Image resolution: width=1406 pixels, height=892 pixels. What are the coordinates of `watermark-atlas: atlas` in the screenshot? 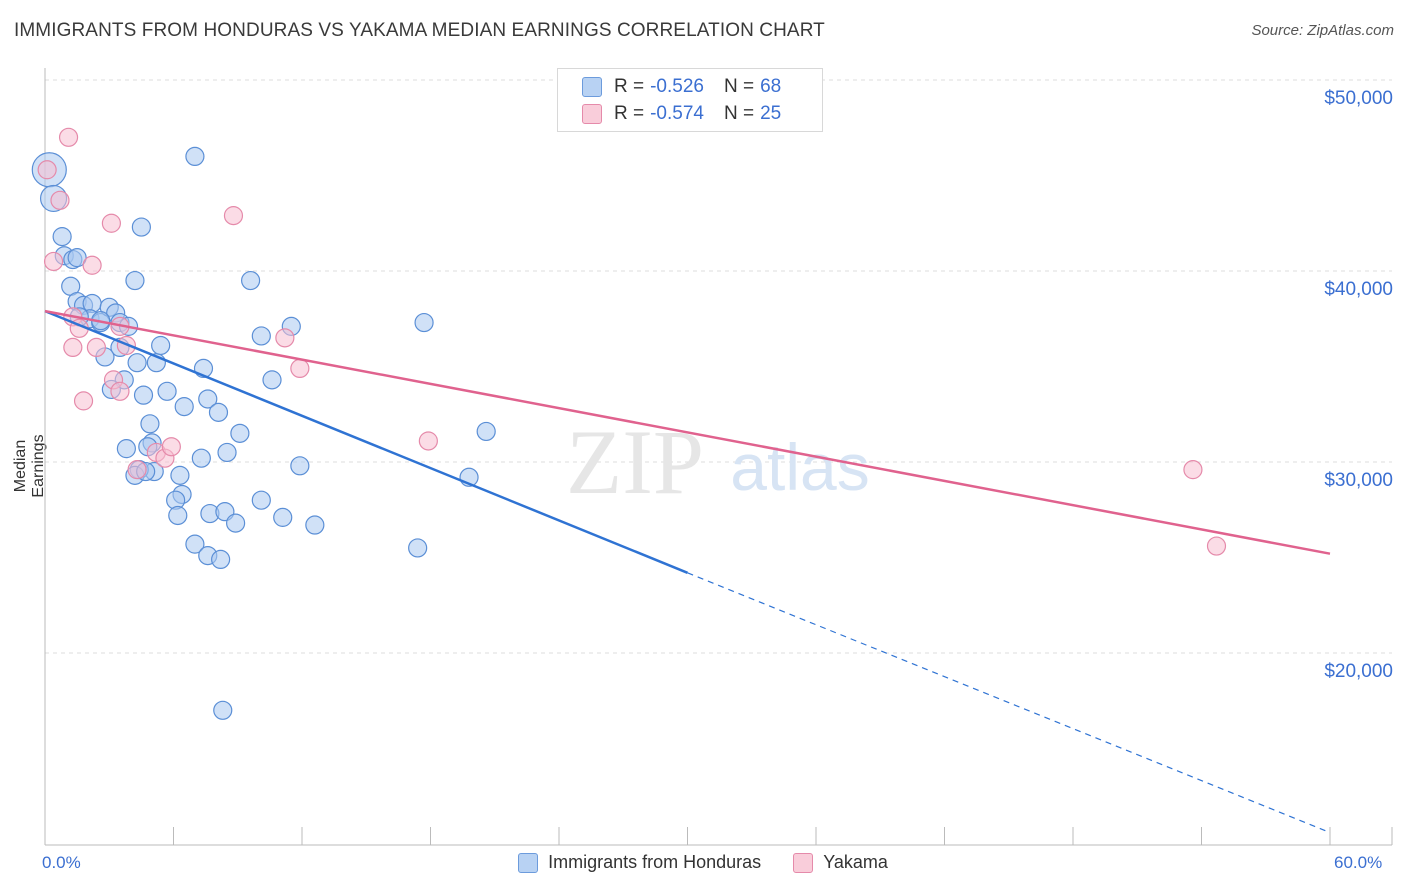 It's located at (799, 467).